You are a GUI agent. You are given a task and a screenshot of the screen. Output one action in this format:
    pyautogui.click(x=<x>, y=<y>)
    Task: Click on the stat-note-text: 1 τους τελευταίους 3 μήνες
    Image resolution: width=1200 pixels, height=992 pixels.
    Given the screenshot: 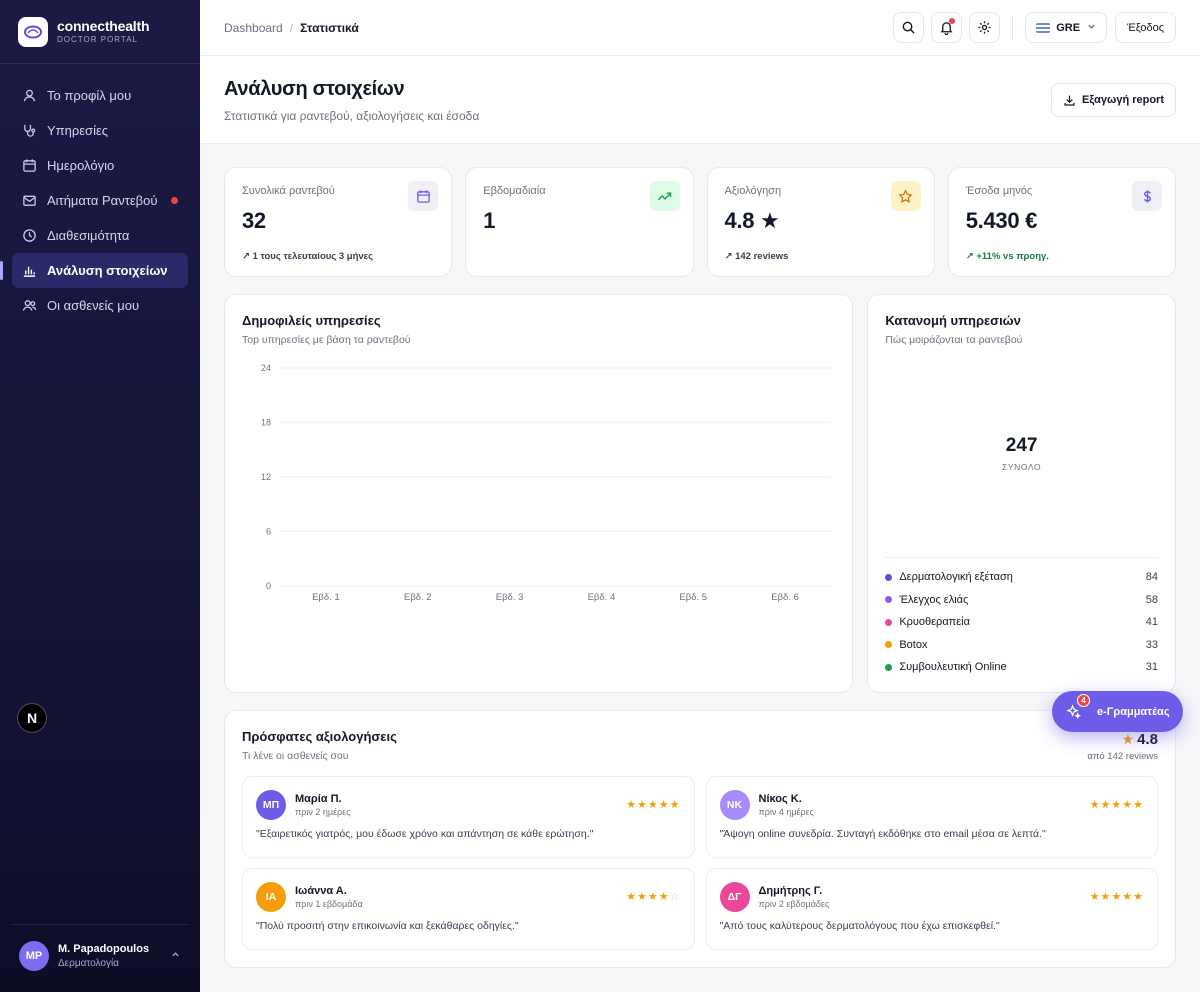 What is the action you would take?
    pyautogui.click(x=313, y=256)
    